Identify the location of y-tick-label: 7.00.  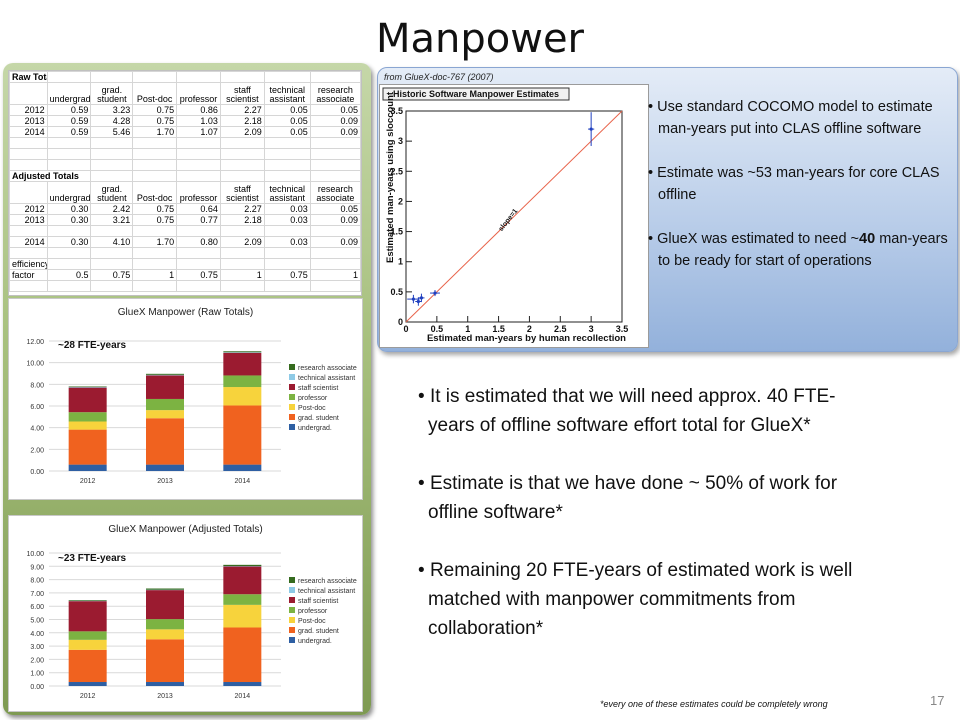
(37, 594).